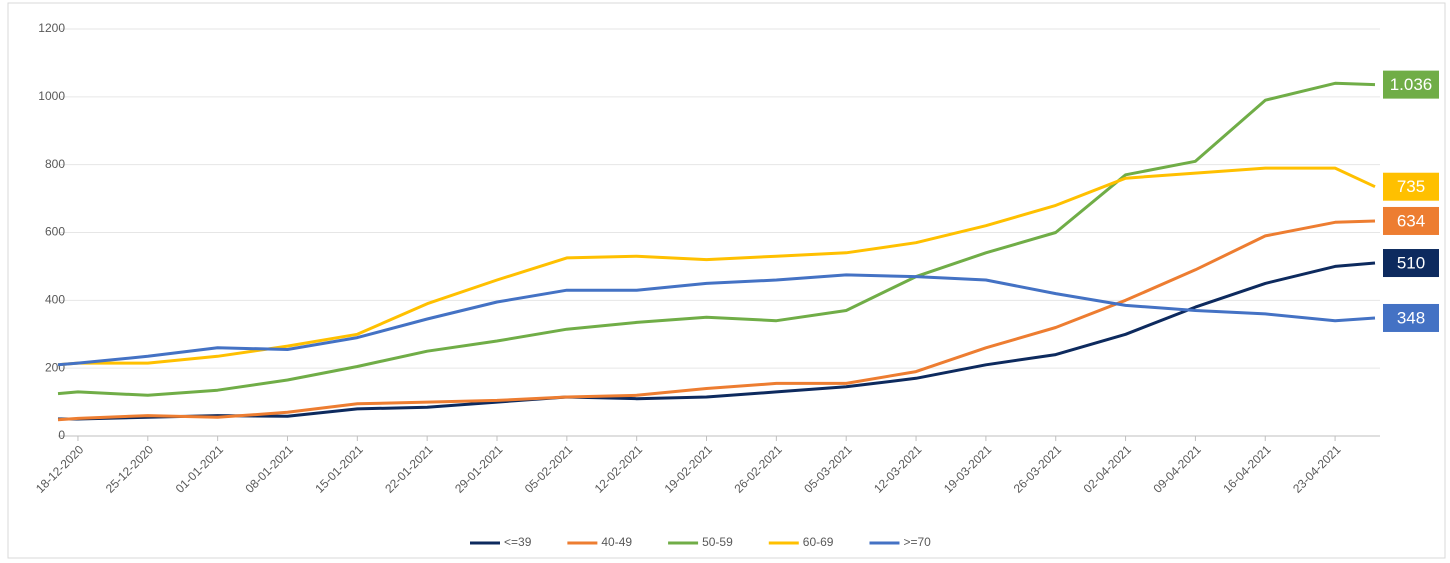 The height and width of the screenshot is (563, 1450). Describe the element at coordinates (51, 28) in the screenshot. I see `y-tick-label: 1200` at that location.